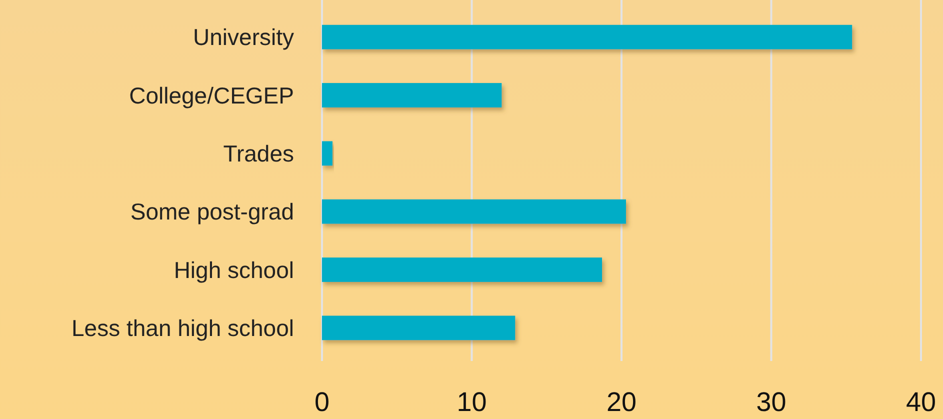 The image size is (943, 419). Describe the element at coordinates (621, 402) in the screenshot. I see `x-tick-label: 20` at that location.